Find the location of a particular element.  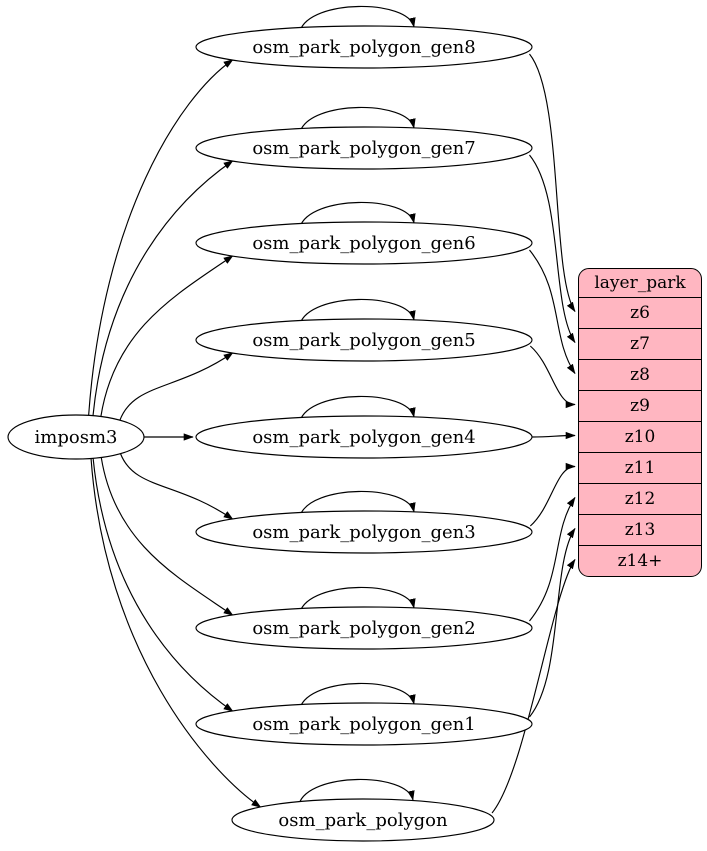

edge-imposm3-to-gen6 is located at coordinates (167, 336).